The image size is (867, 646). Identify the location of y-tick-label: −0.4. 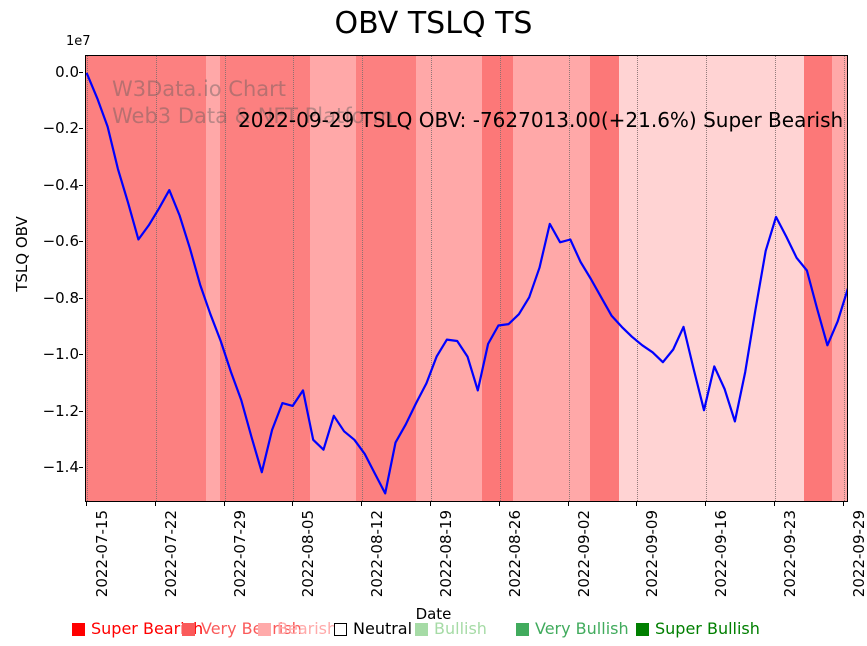
(60, 184).